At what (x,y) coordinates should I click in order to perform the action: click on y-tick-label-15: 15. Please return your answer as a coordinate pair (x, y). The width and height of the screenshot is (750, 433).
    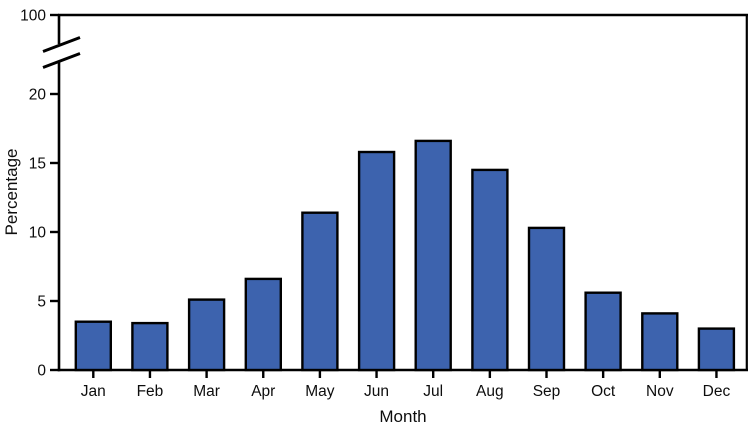
    Looking at the image, I should click on (37, 164).